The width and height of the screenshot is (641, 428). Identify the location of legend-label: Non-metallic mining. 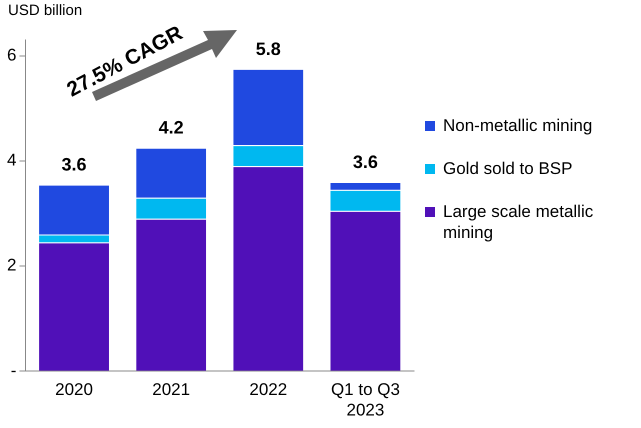
(517, 125).